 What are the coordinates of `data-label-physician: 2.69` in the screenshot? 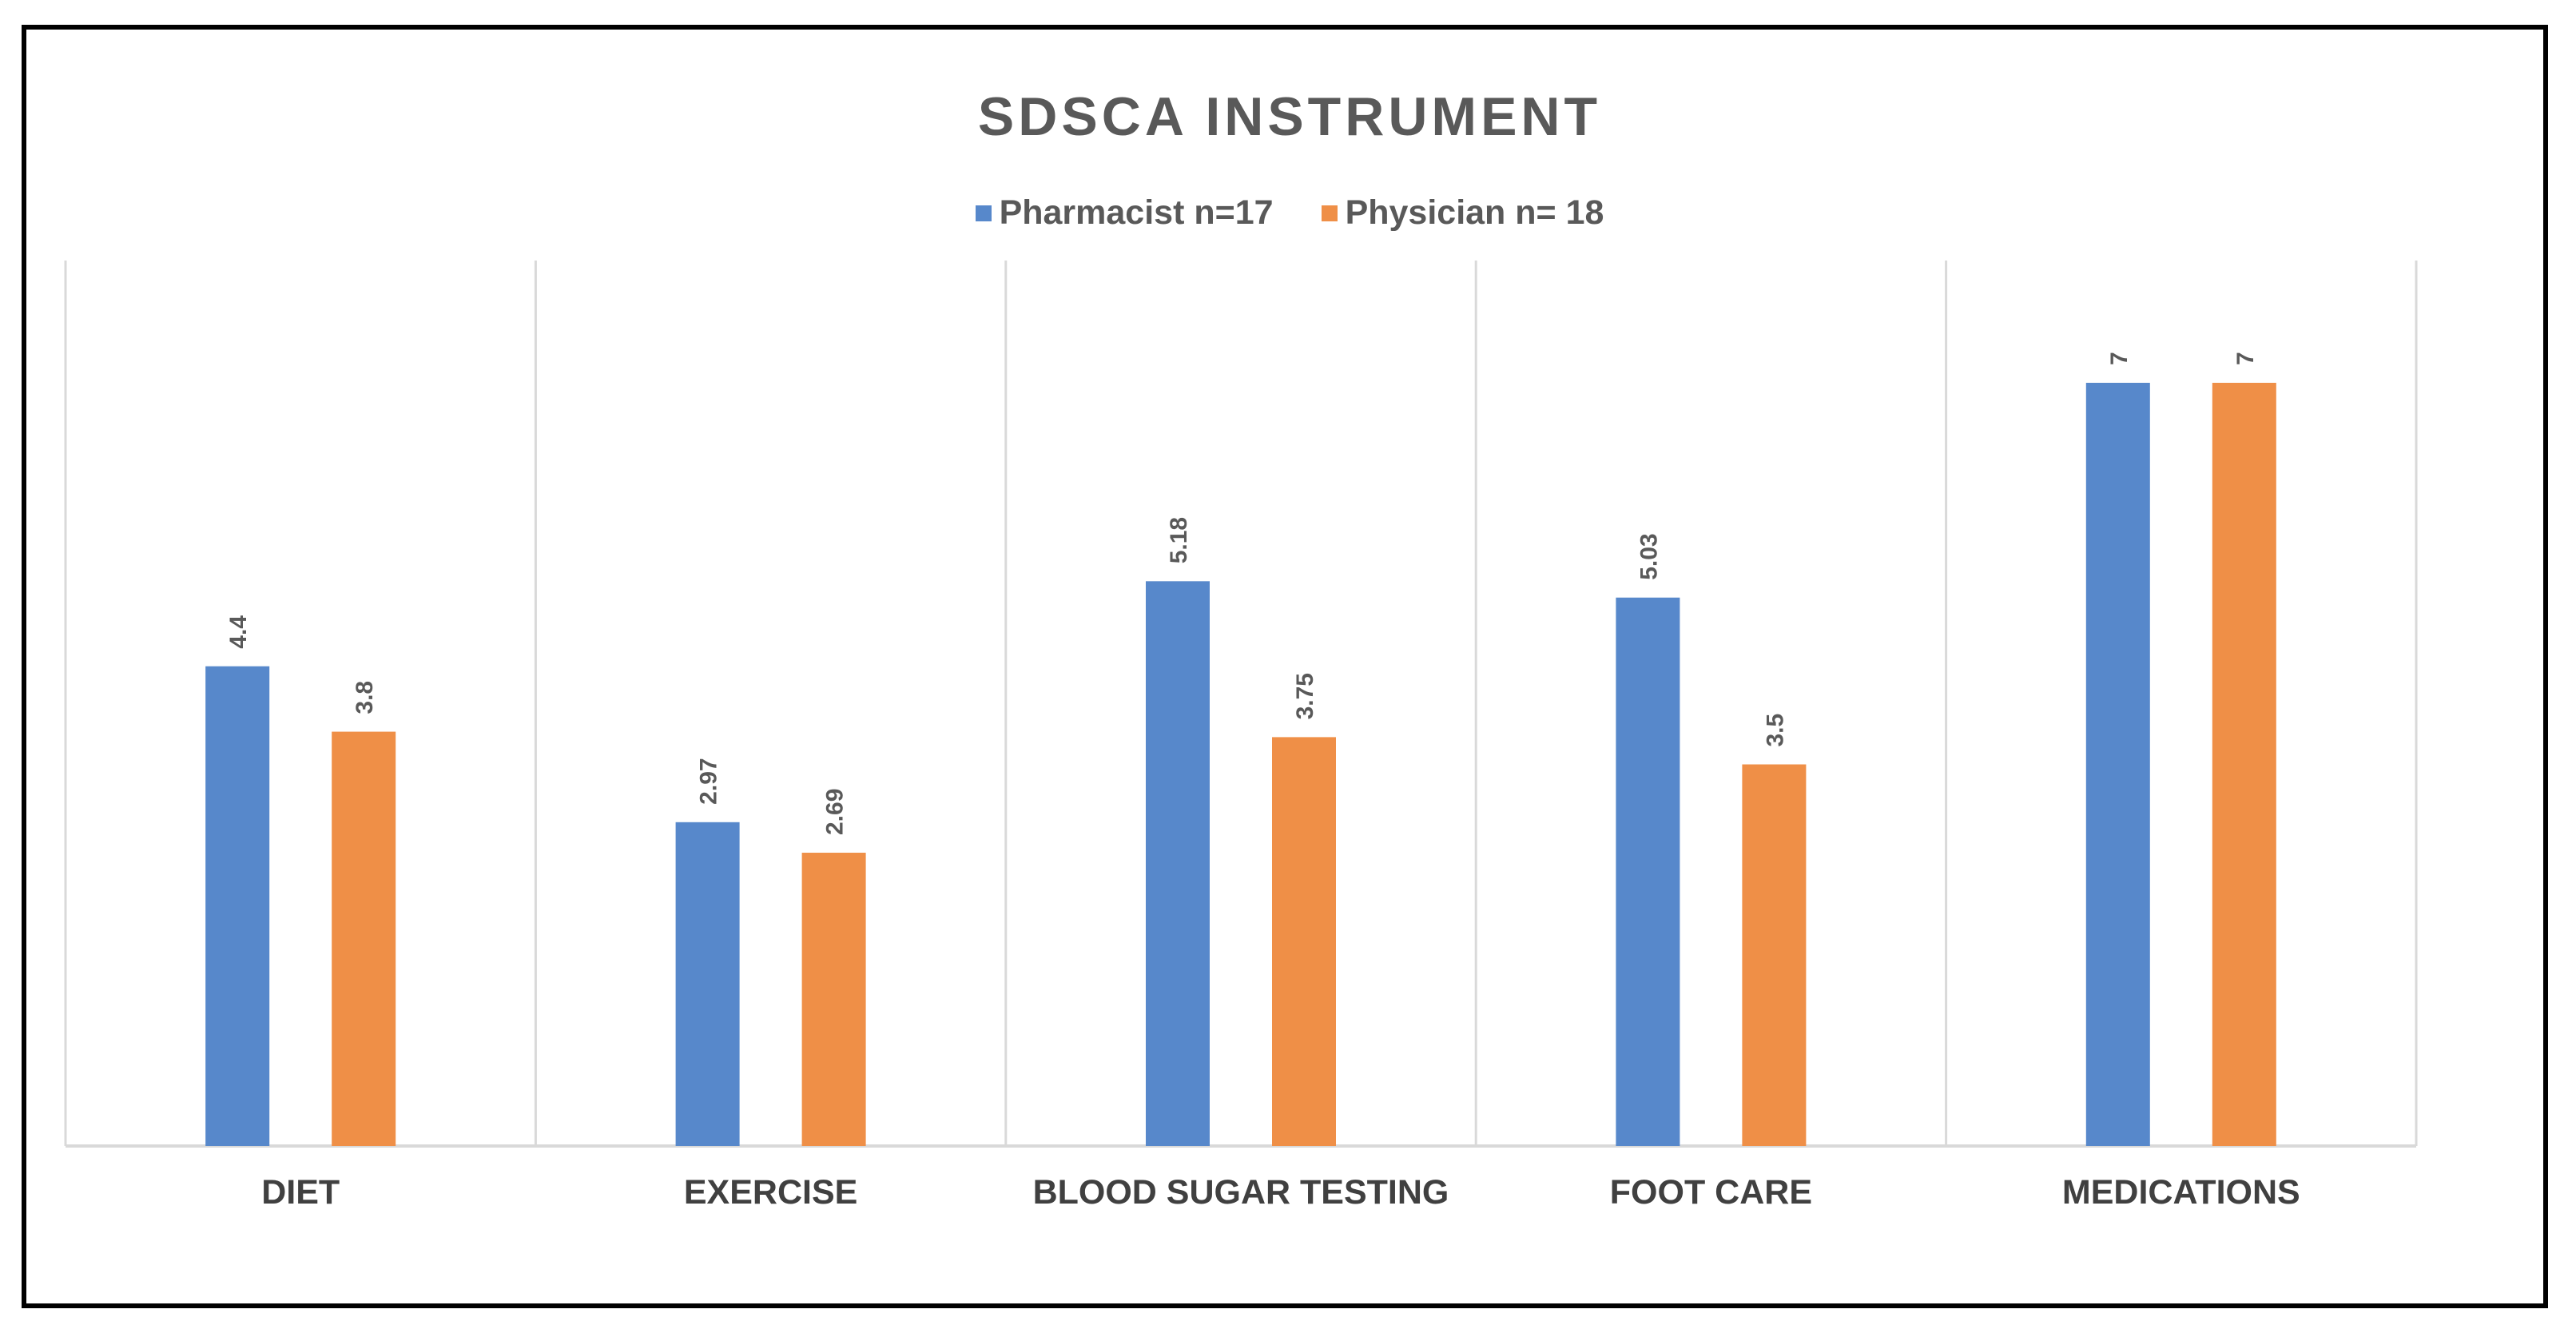 It's located at (835, 812).